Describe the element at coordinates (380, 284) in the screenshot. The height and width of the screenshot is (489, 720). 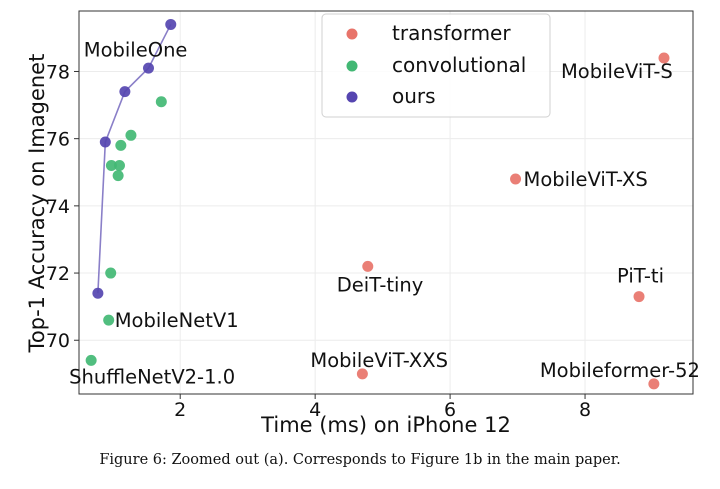
I see `point-label: DeiT-tiny` at that location.